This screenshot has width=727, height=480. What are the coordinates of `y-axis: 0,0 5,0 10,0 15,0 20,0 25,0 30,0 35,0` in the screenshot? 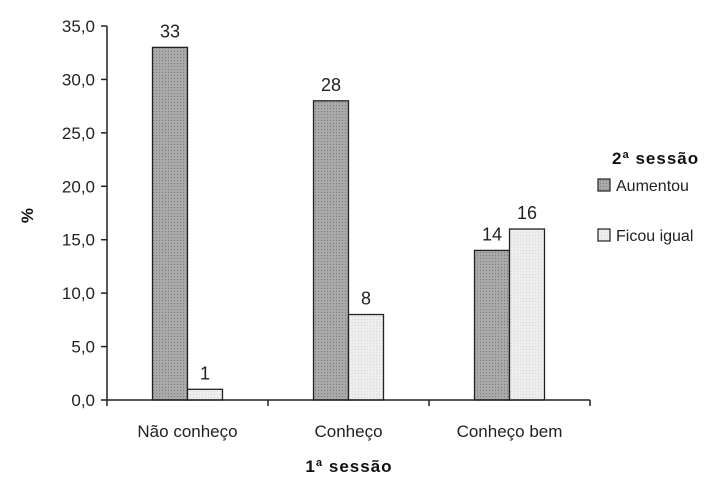 It's located at (85, 213).